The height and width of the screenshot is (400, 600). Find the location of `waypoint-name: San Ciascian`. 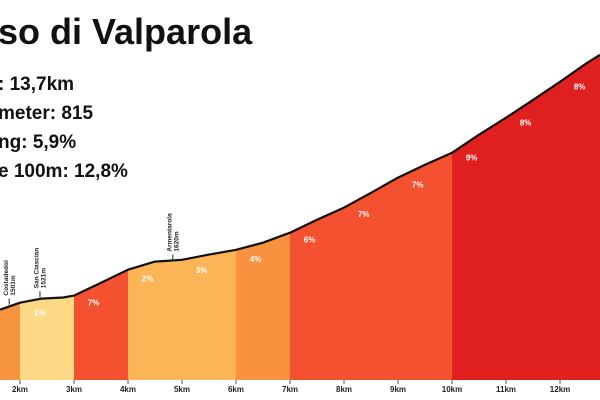

waypoint-name: San Ciascian is located at coordinates (37, 268).